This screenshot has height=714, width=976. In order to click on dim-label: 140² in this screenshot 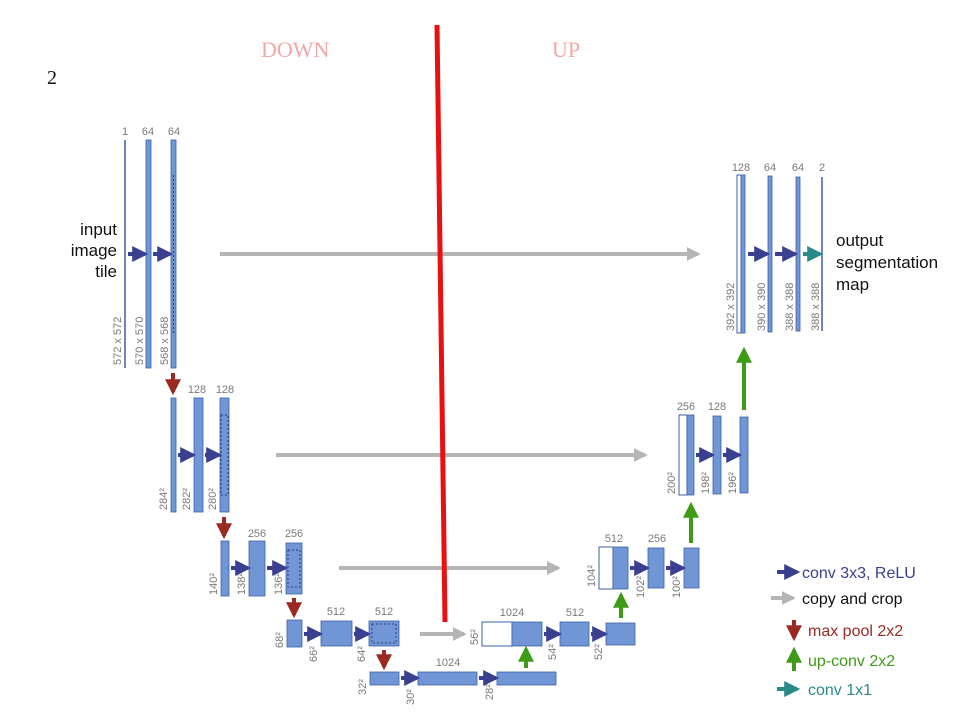, I will do `click(214, 584)`.